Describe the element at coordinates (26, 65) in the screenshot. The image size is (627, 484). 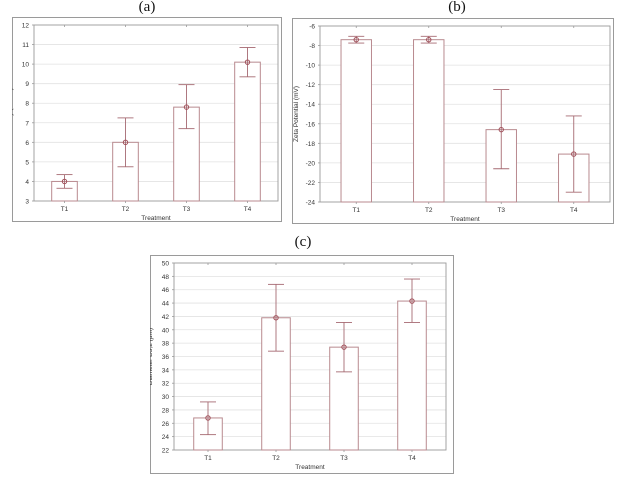
I see `y-tick-label: 10` at that location.